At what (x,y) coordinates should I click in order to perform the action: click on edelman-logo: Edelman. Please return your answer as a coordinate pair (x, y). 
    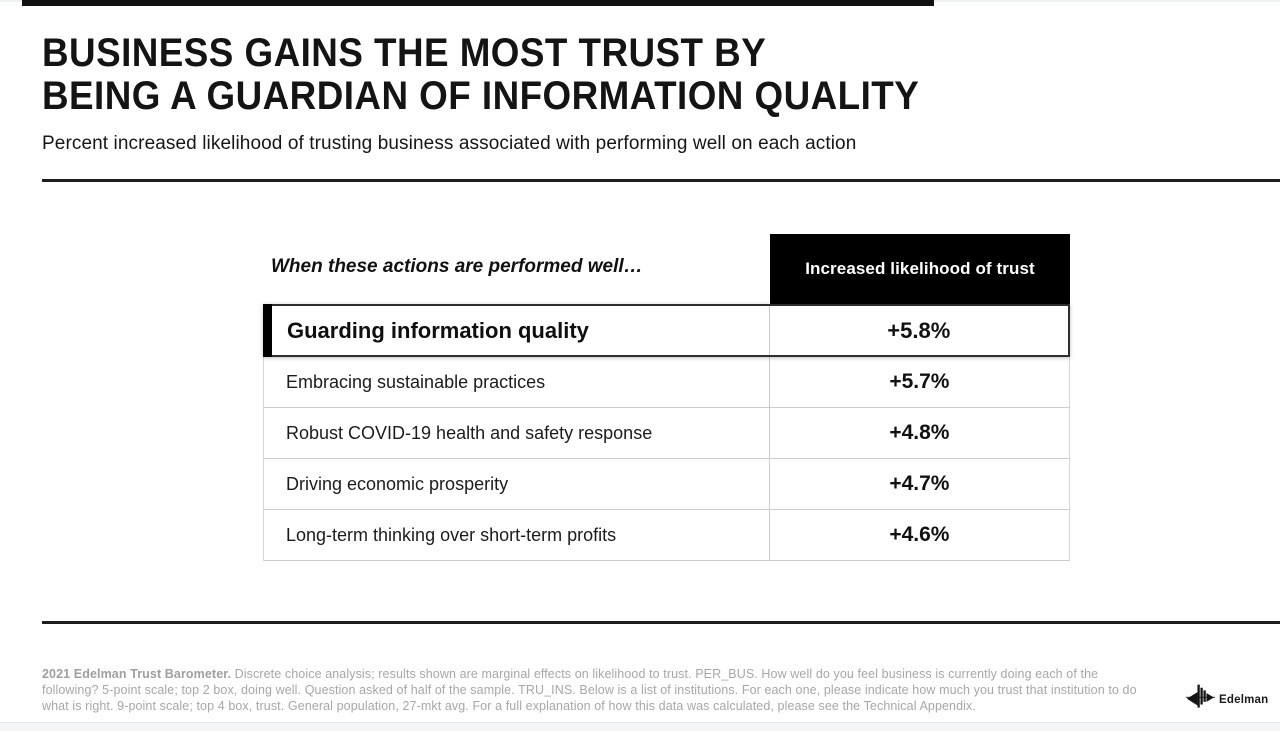
    Looking at the image, I should click on (1227, 699).